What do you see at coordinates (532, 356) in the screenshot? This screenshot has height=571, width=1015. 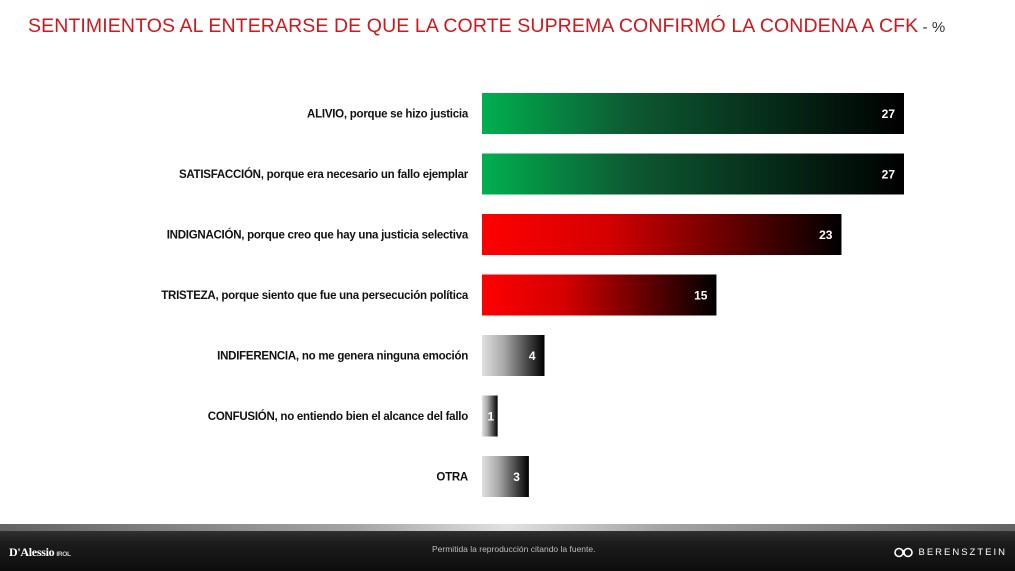 I see `value-label: 4` at bounding box center [532, 356].